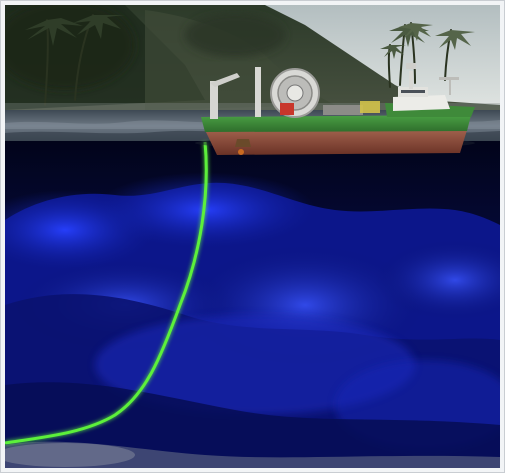 The image size is (505, 473). Describe the element at coordinates (252, 108) in the screenshot. I see `shore-haze` at that location.